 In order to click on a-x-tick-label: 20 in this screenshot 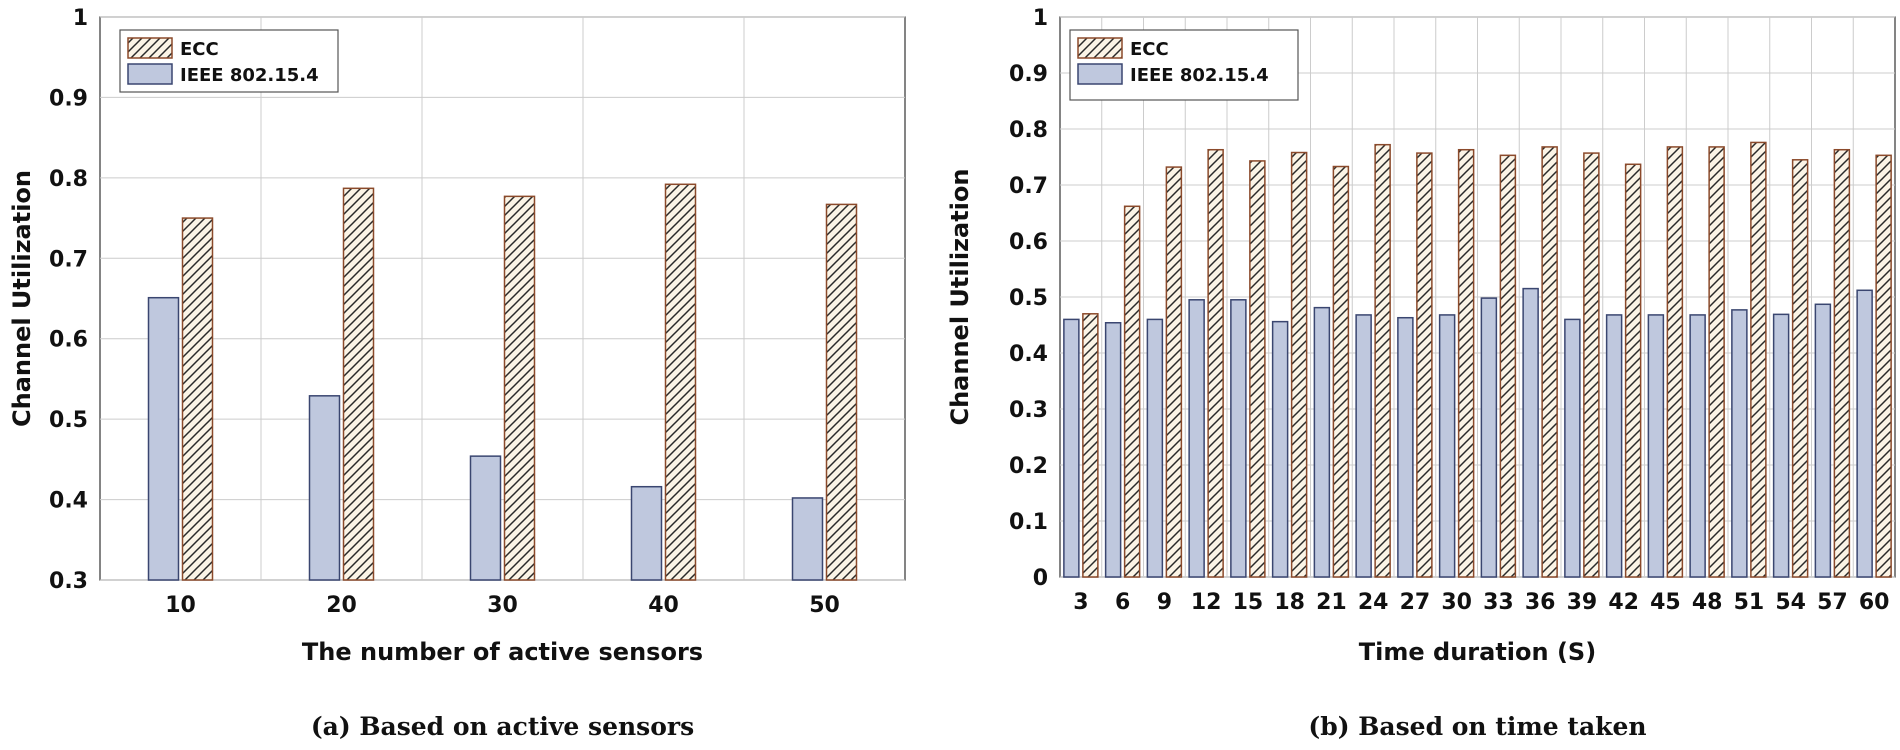, I will do `click(341, 605)`.